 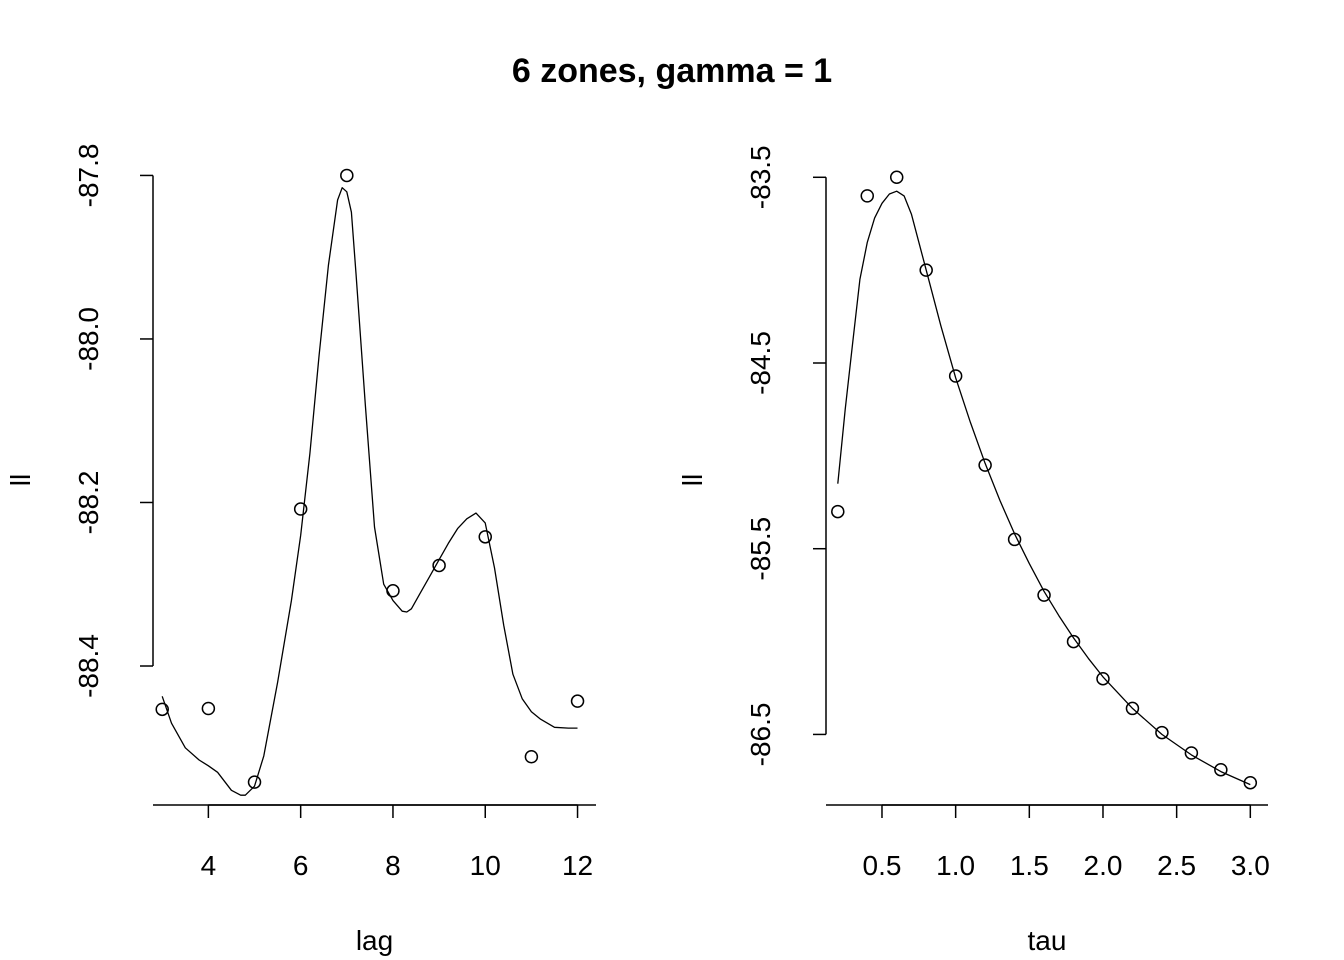 I want to click on x-tick-label: 1.5, so click(x=1029, y=865).